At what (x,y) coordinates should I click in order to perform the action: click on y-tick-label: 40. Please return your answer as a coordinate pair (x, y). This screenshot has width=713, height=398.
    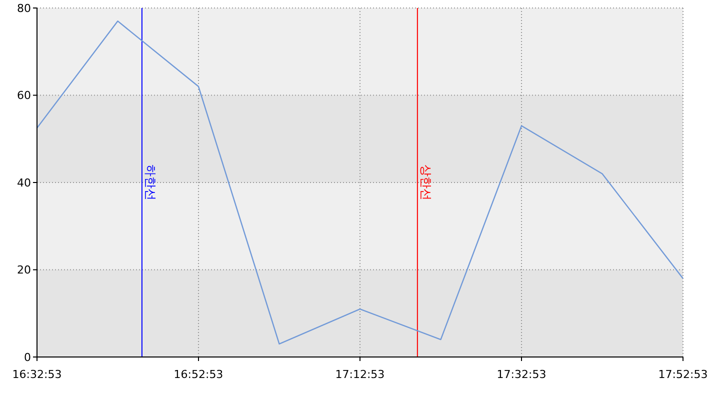
    Looking at the image, I should click on (24, 183).